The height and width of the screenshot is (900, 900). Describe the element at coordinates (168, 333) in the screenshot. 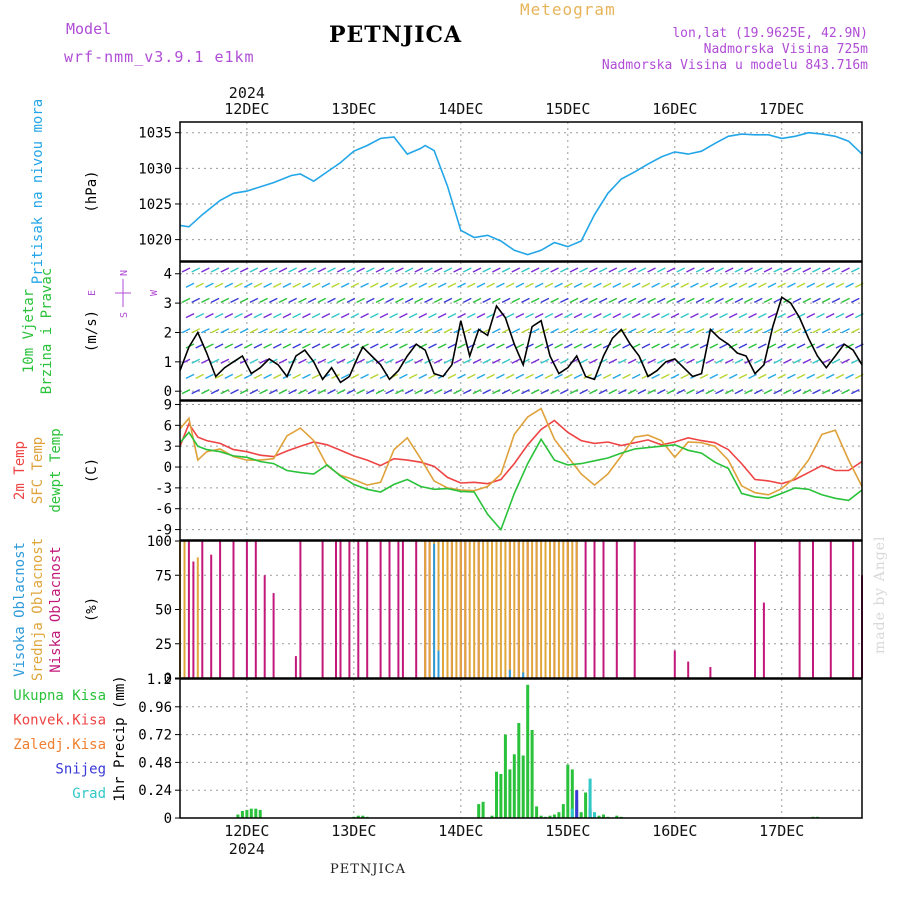

I see `y-tick-label: 2` at that location.